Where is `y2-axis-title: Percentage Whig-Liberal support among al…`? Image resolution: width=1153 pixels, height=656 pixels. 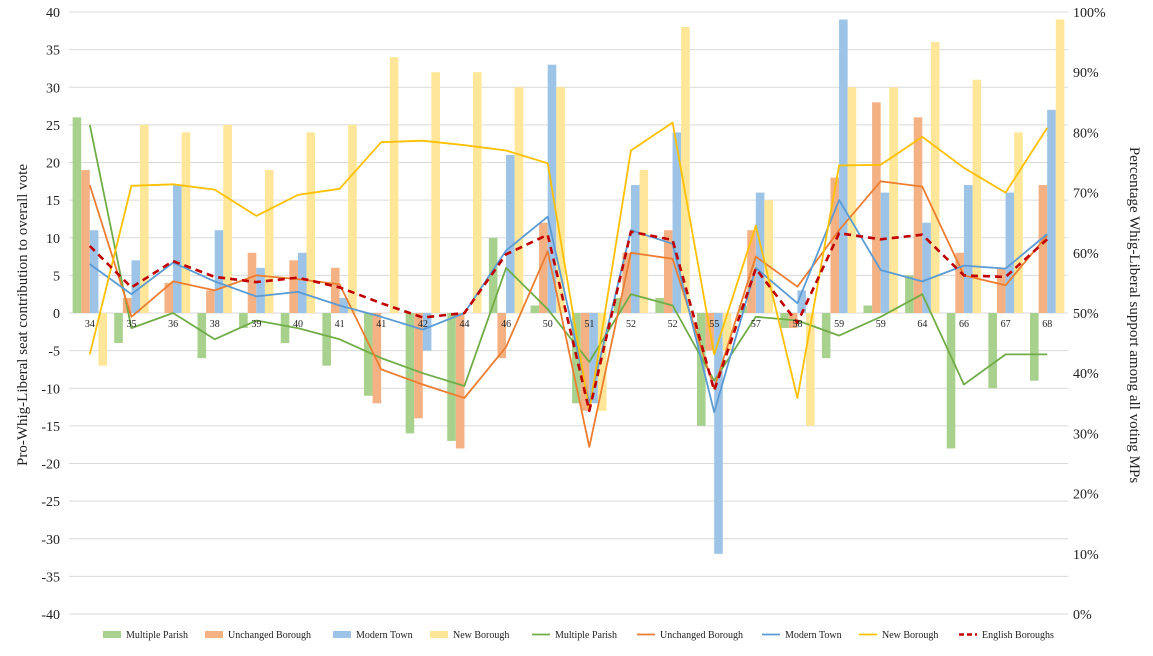 y2-axis-title: Percentage Whig-Liberal support among al… is located at coordinates (1134, 315).